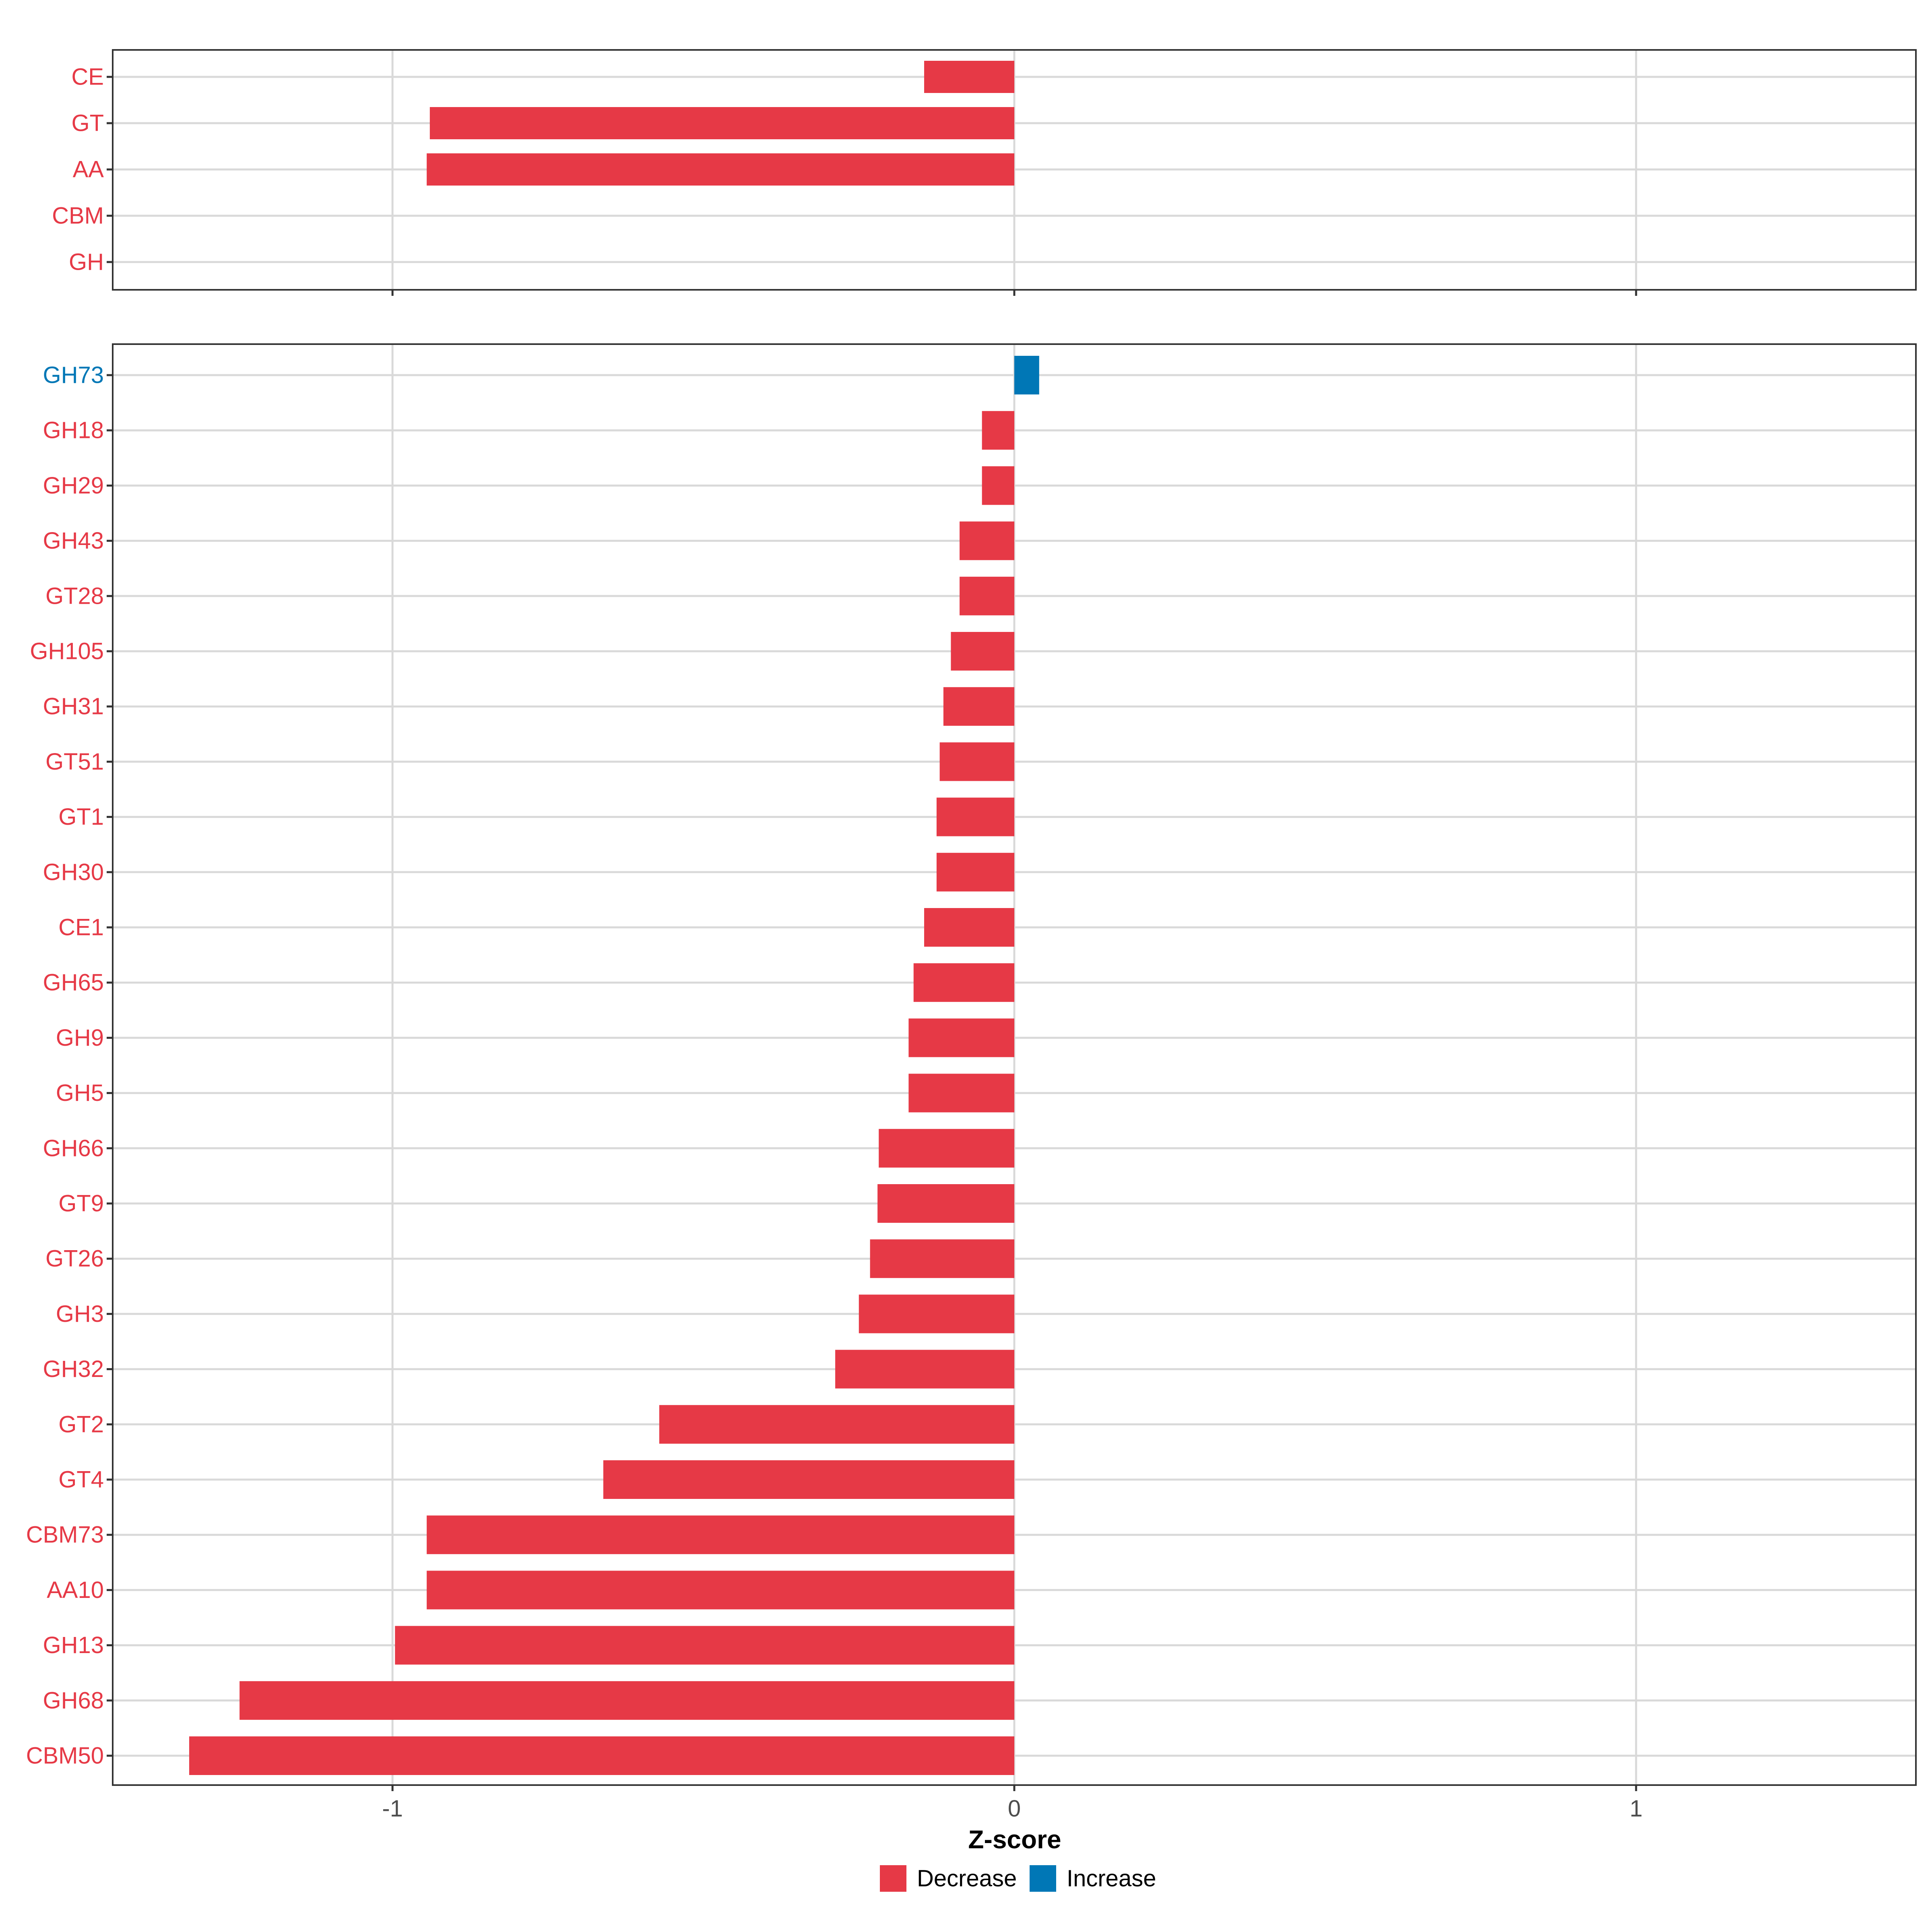 This screenshot has width=1932, height=1932. I want to click on y-tick-label-gh65: GH65, so click(73, 983).